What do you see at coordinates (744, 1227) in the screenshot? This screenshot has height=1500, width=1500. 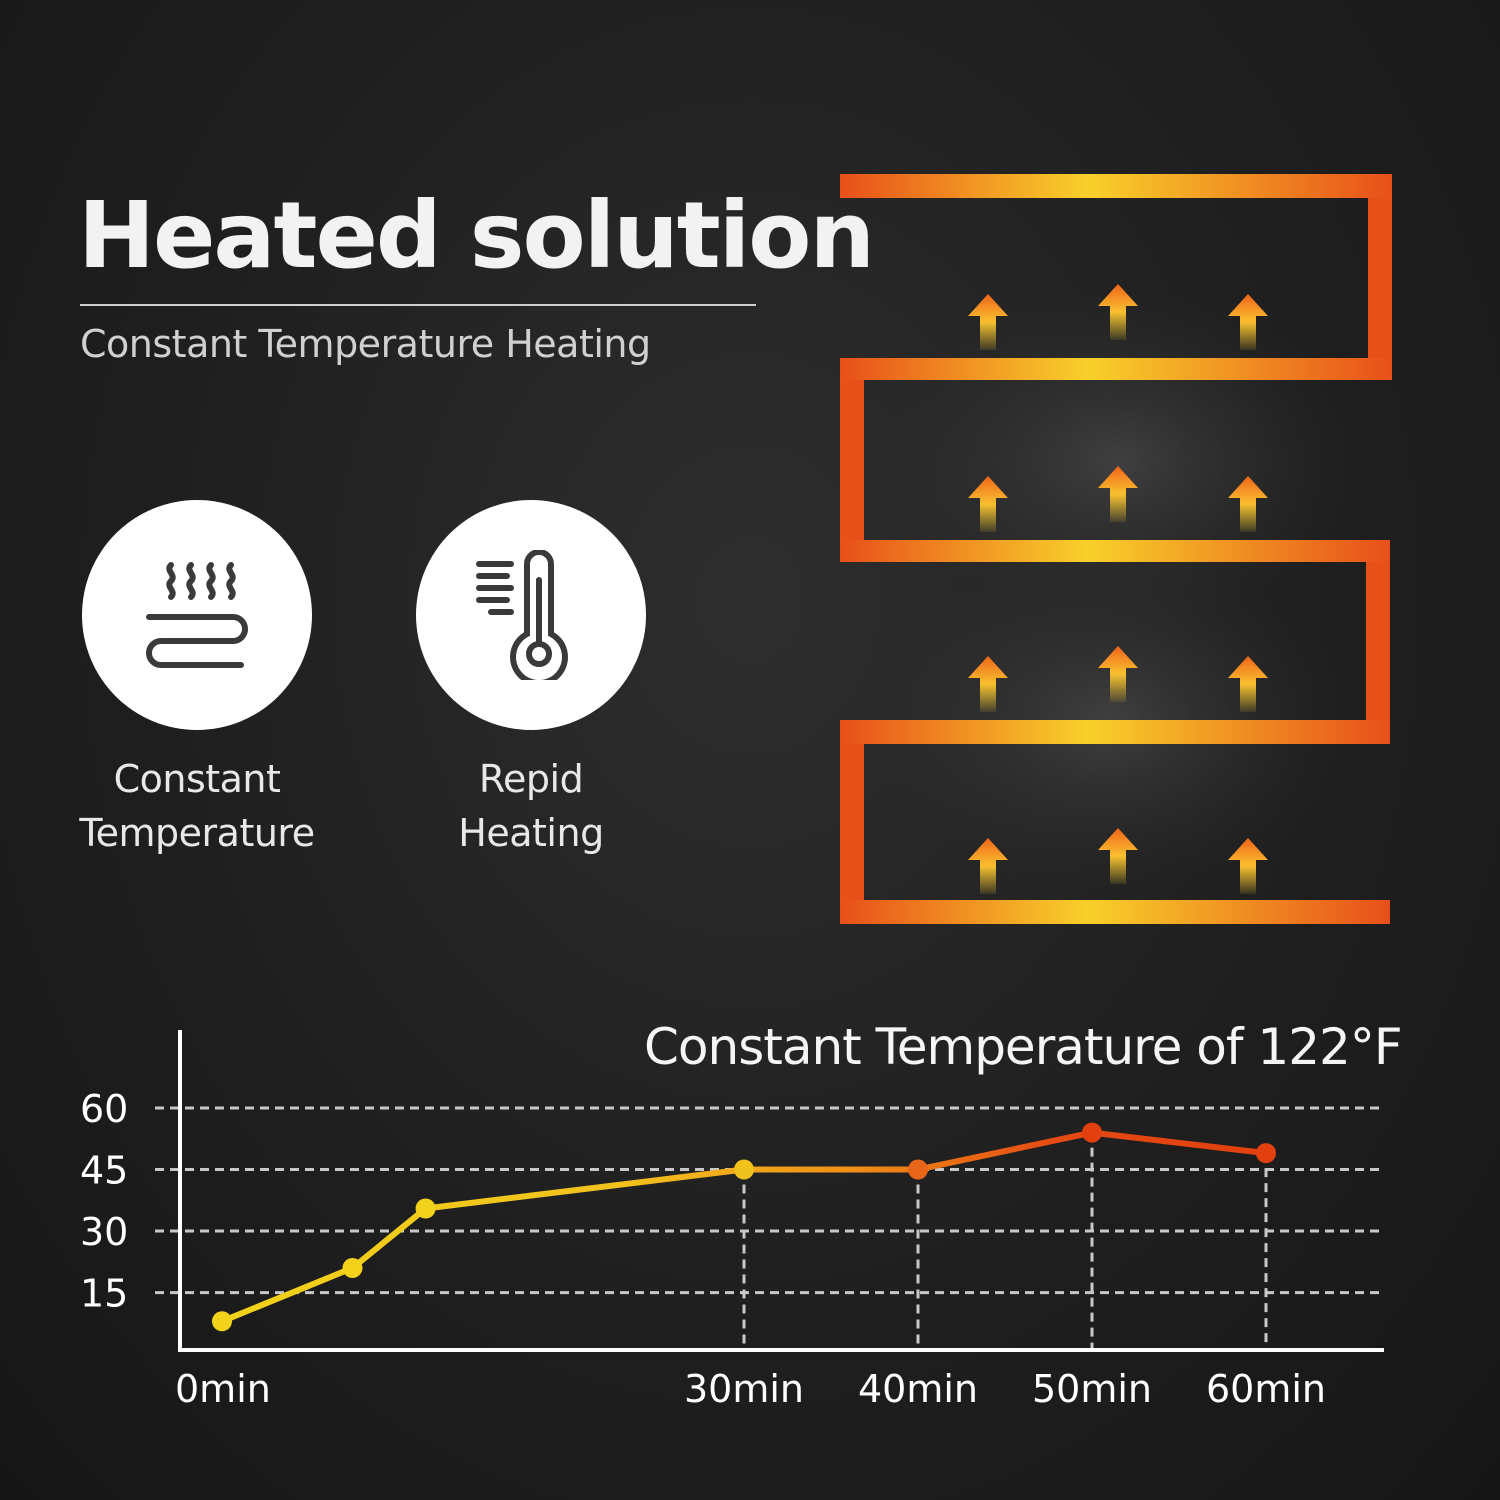 I see `chart-series` at bounding box center [744, 1227].